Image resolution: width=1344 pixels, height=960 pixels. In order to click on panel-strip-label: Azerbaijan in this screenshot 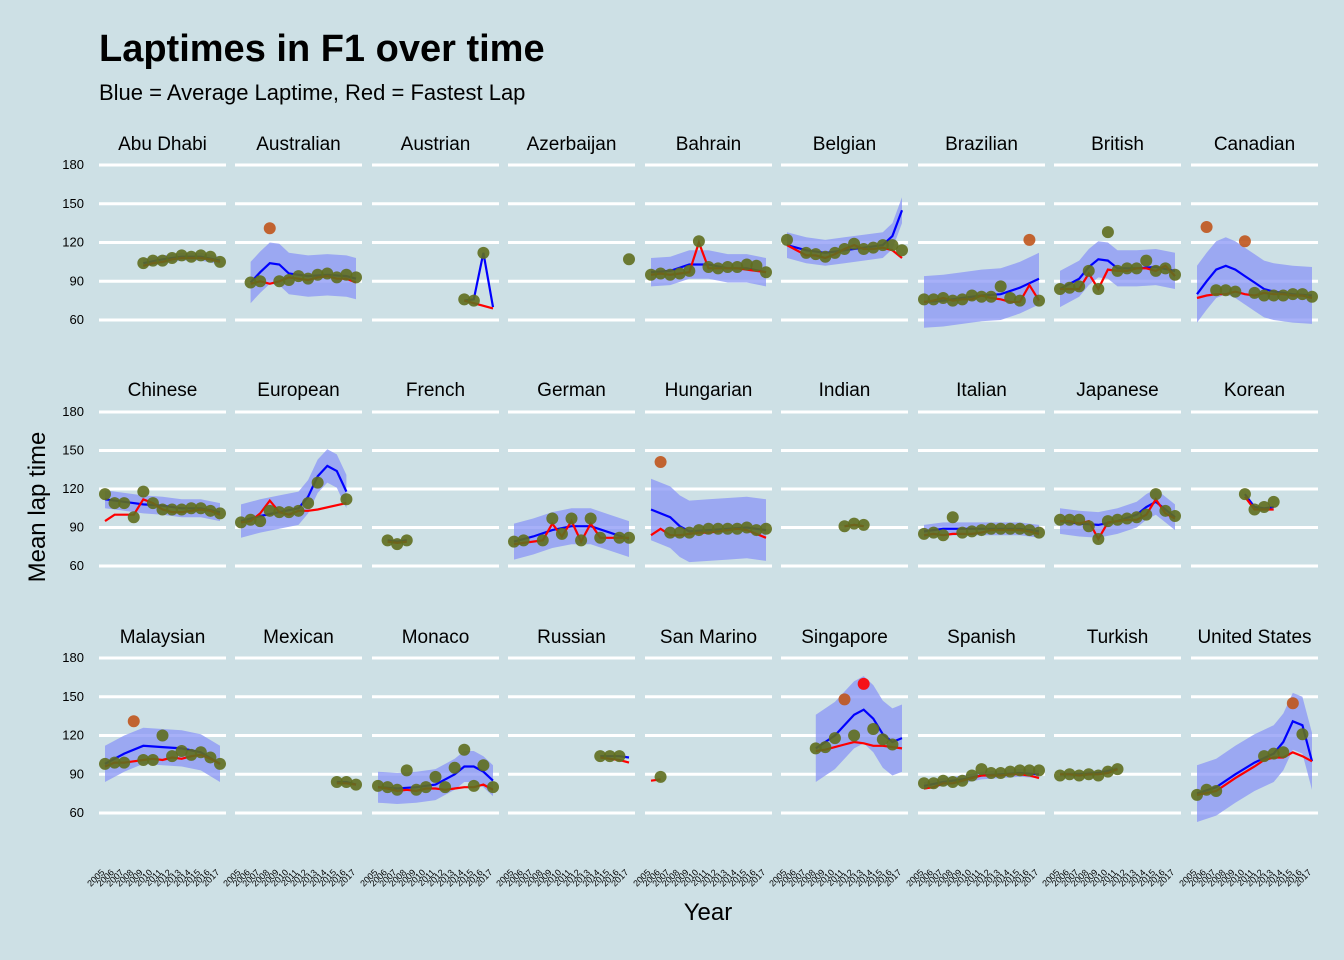, I will do `click(572, 144)`.